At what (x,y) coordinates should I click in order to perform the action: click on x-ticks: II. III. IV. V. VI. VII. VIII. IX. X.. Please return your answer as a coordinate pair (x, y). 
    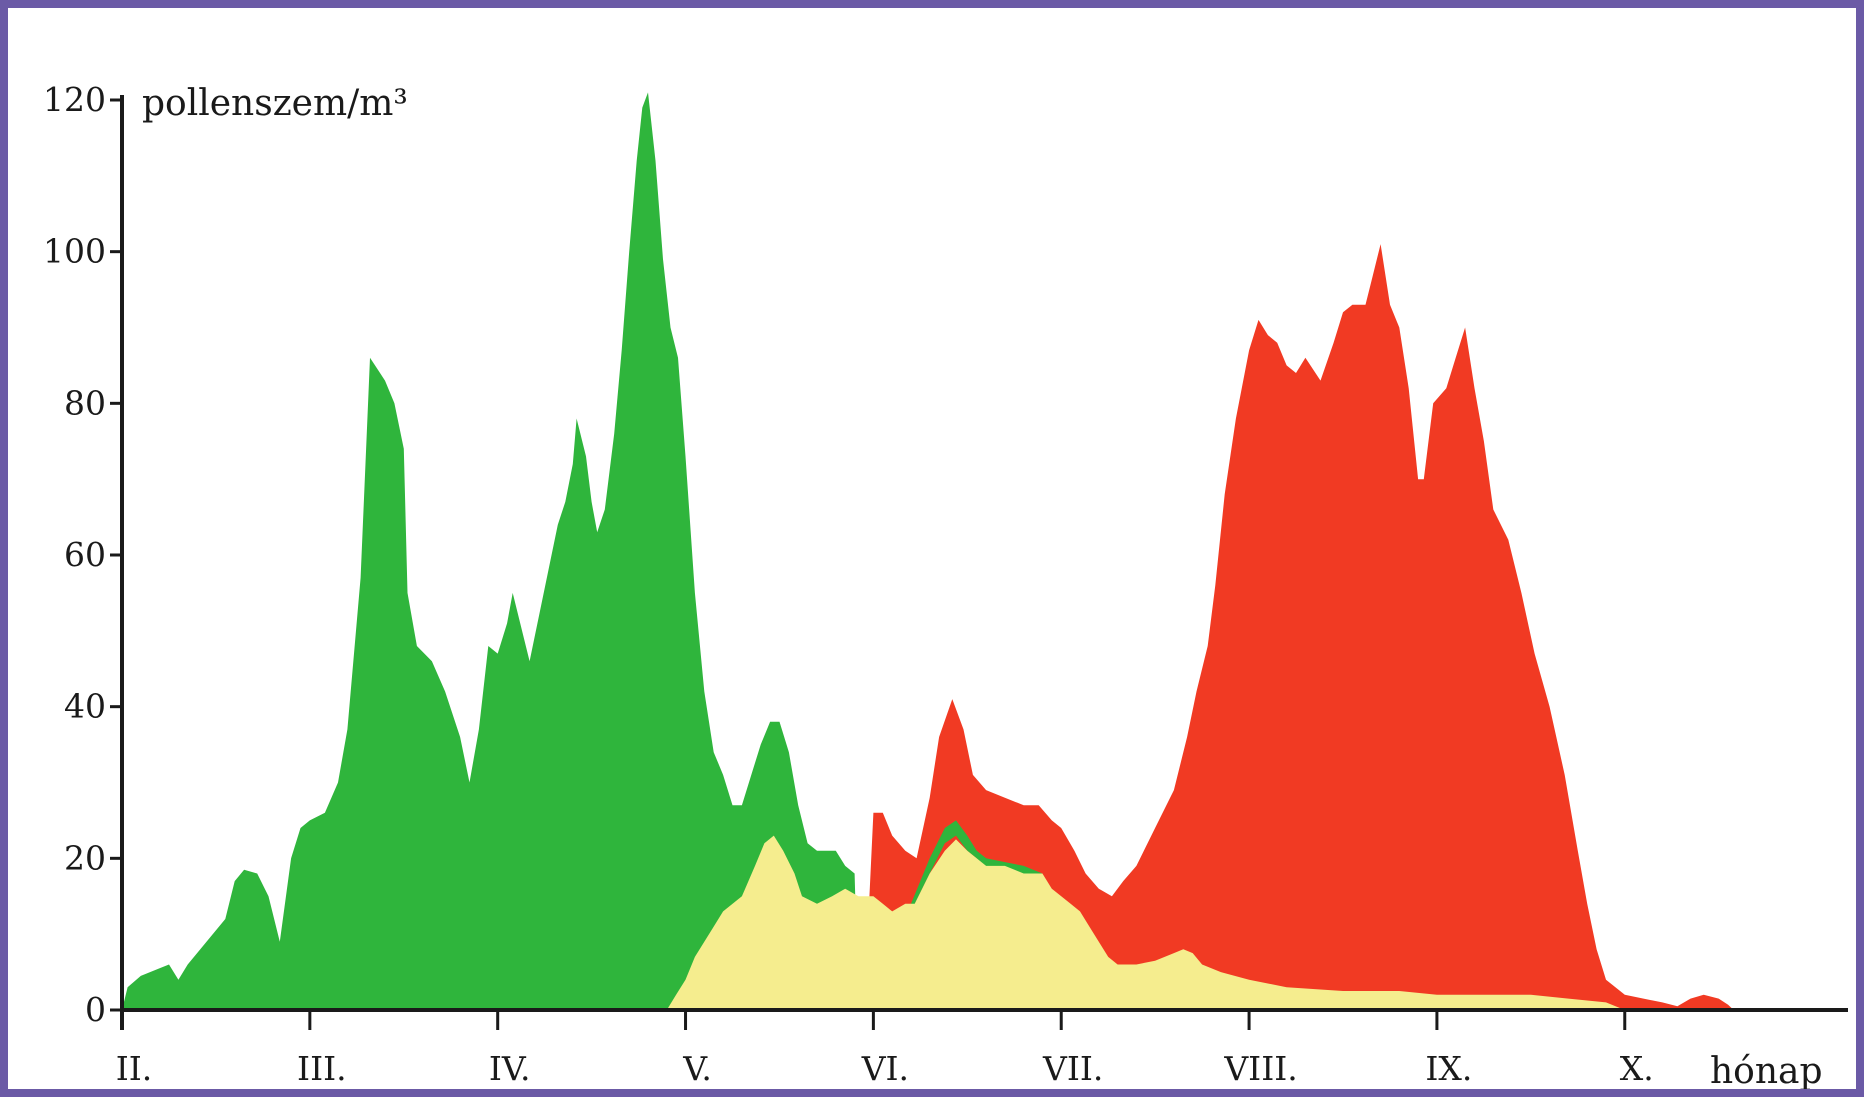
    Looking at the image, I should click on (885, 1049).